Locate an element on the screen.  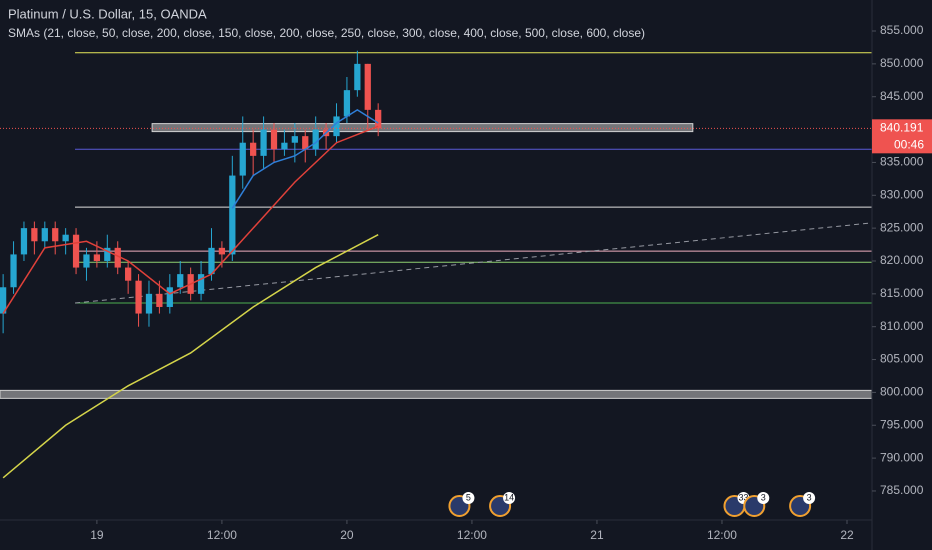
y-tick-label: 805.000 is located at coordinates (902, 359).